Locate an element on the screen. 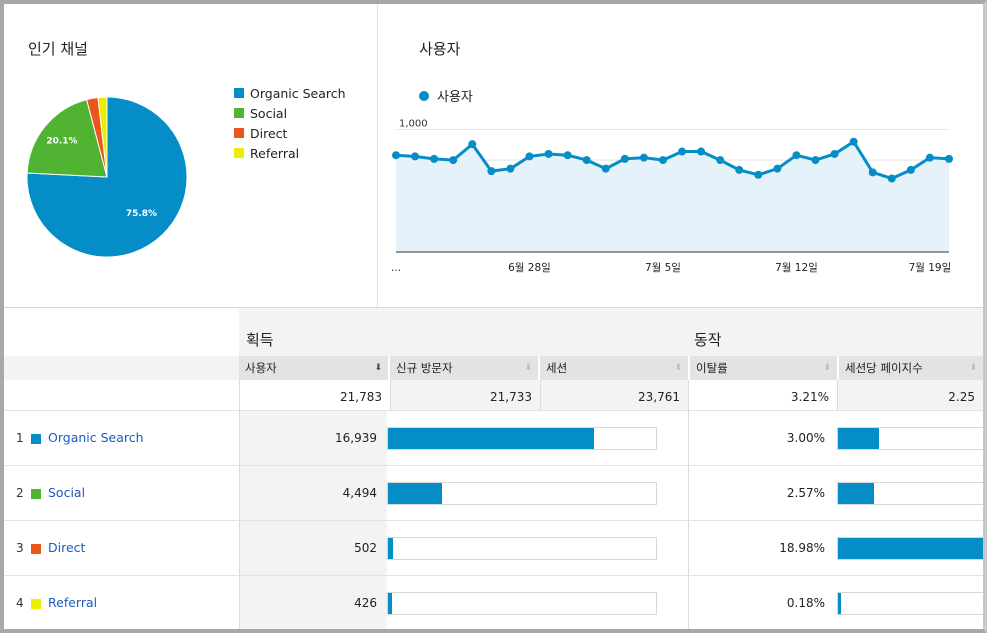  table-row: 2 Social 4,494 2.57% is located at coordinates (493, 493).